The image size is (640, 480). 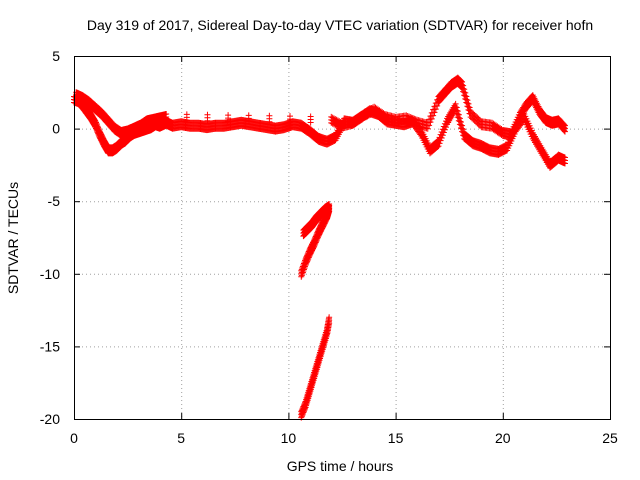 I want to click on series-1-markers, so click(x=320, y=107).